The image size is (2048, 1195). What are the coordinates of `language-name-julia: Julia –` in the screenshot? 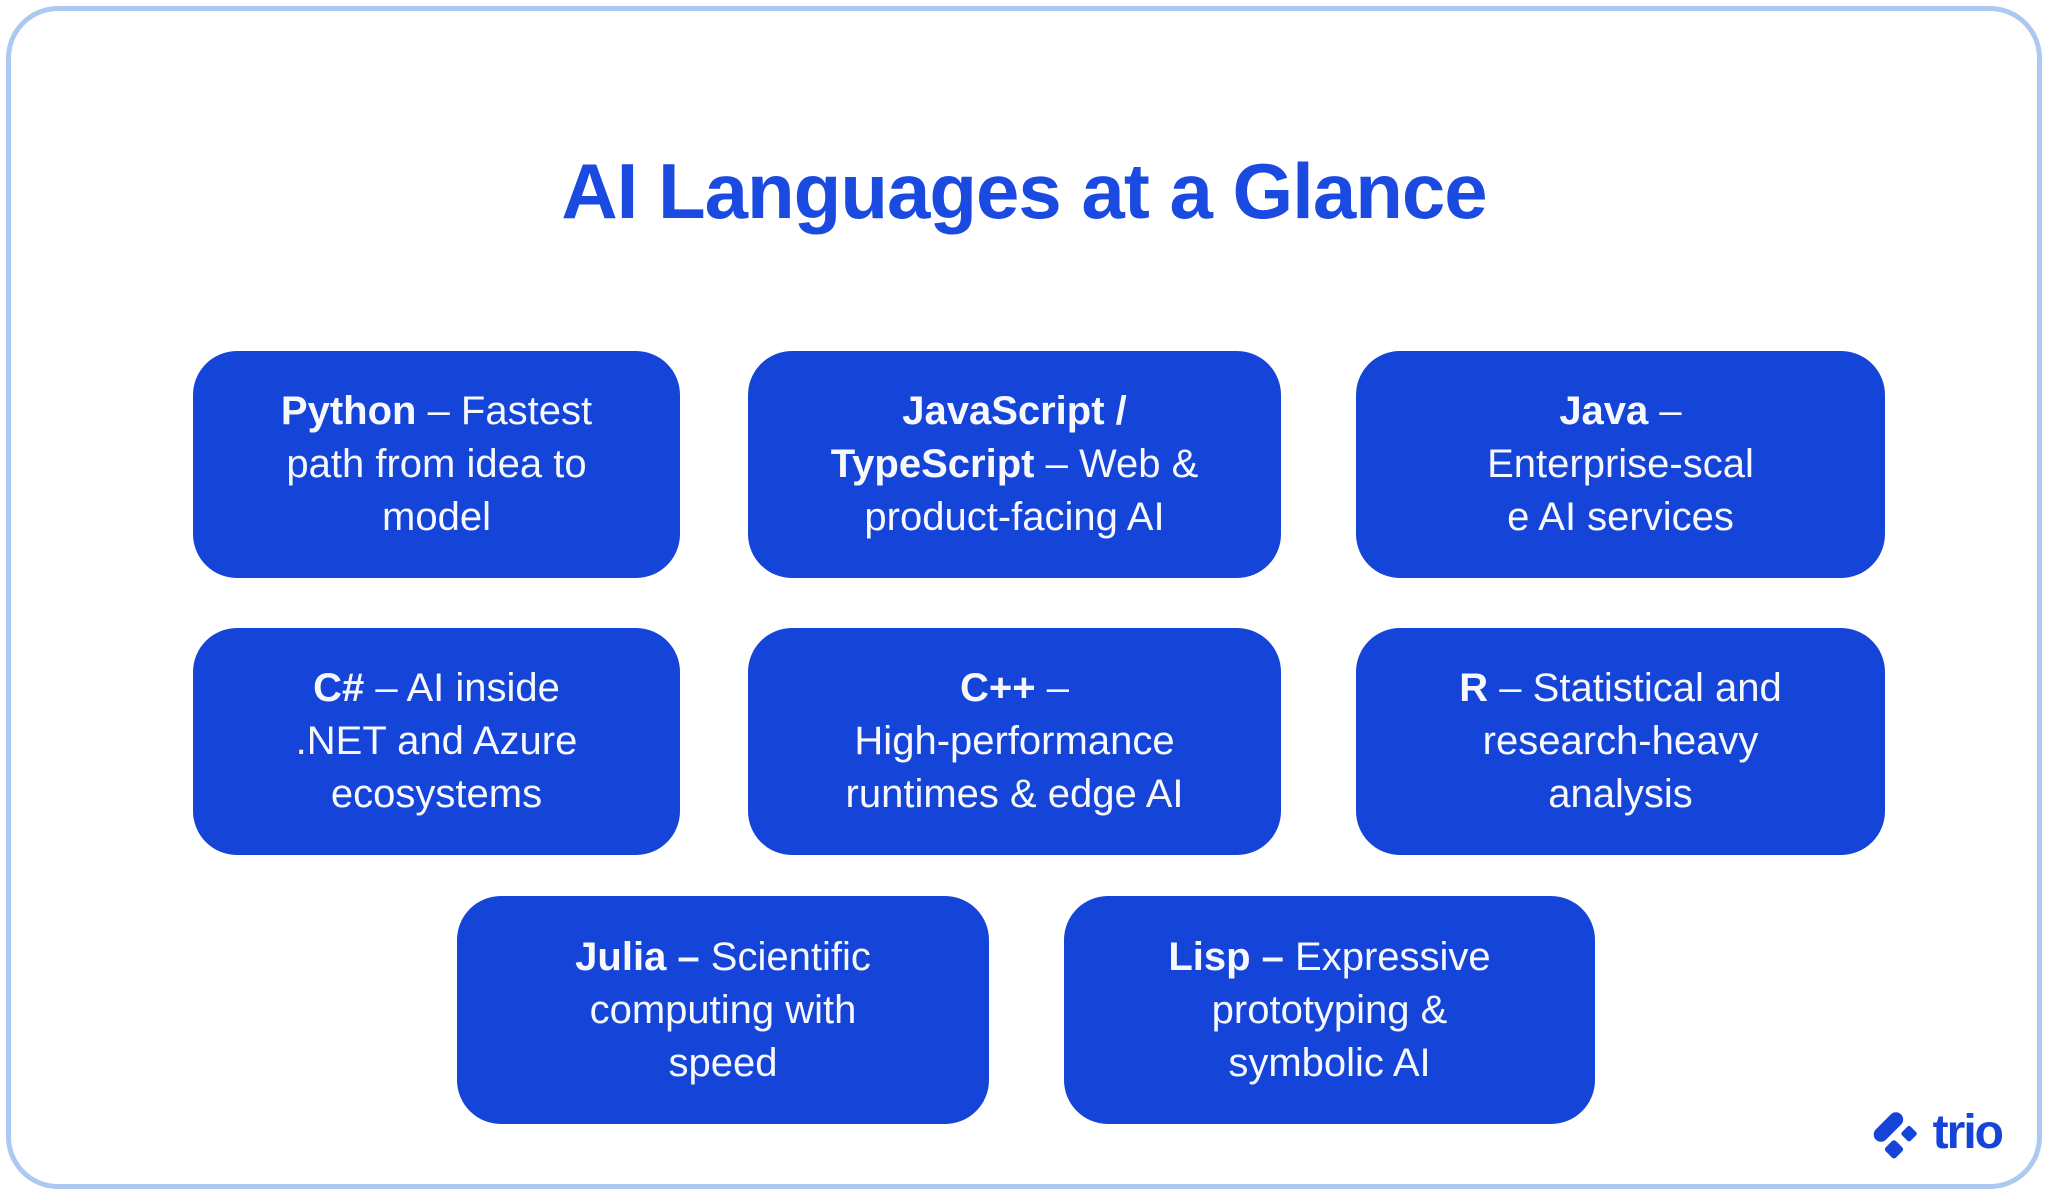 It's located at (637, 956).